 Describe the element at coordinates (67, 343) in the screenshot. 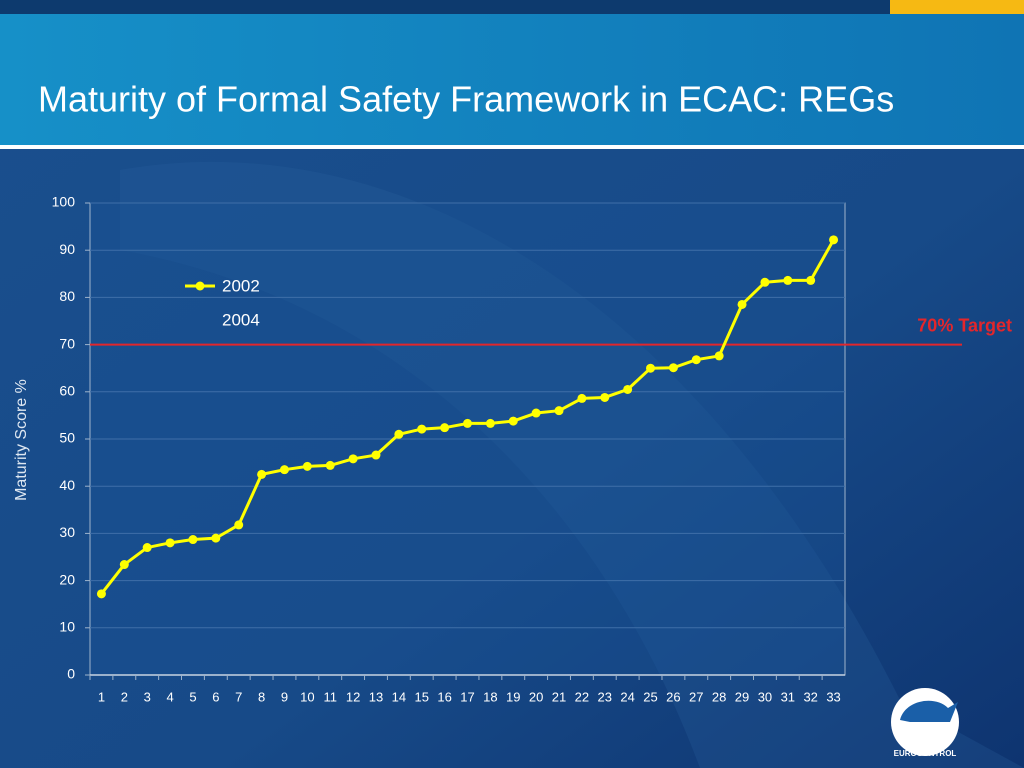

I see `y-tick-label: 70` at that location.